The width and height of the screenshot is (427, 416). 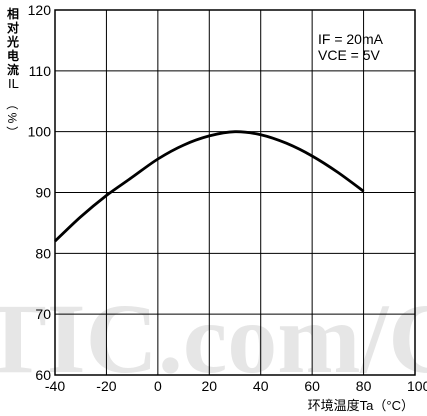 What do you see at coordinates (40, 10) in the screenshot?
I see `y-tick-label: 120` at bounding box center [40, 10].